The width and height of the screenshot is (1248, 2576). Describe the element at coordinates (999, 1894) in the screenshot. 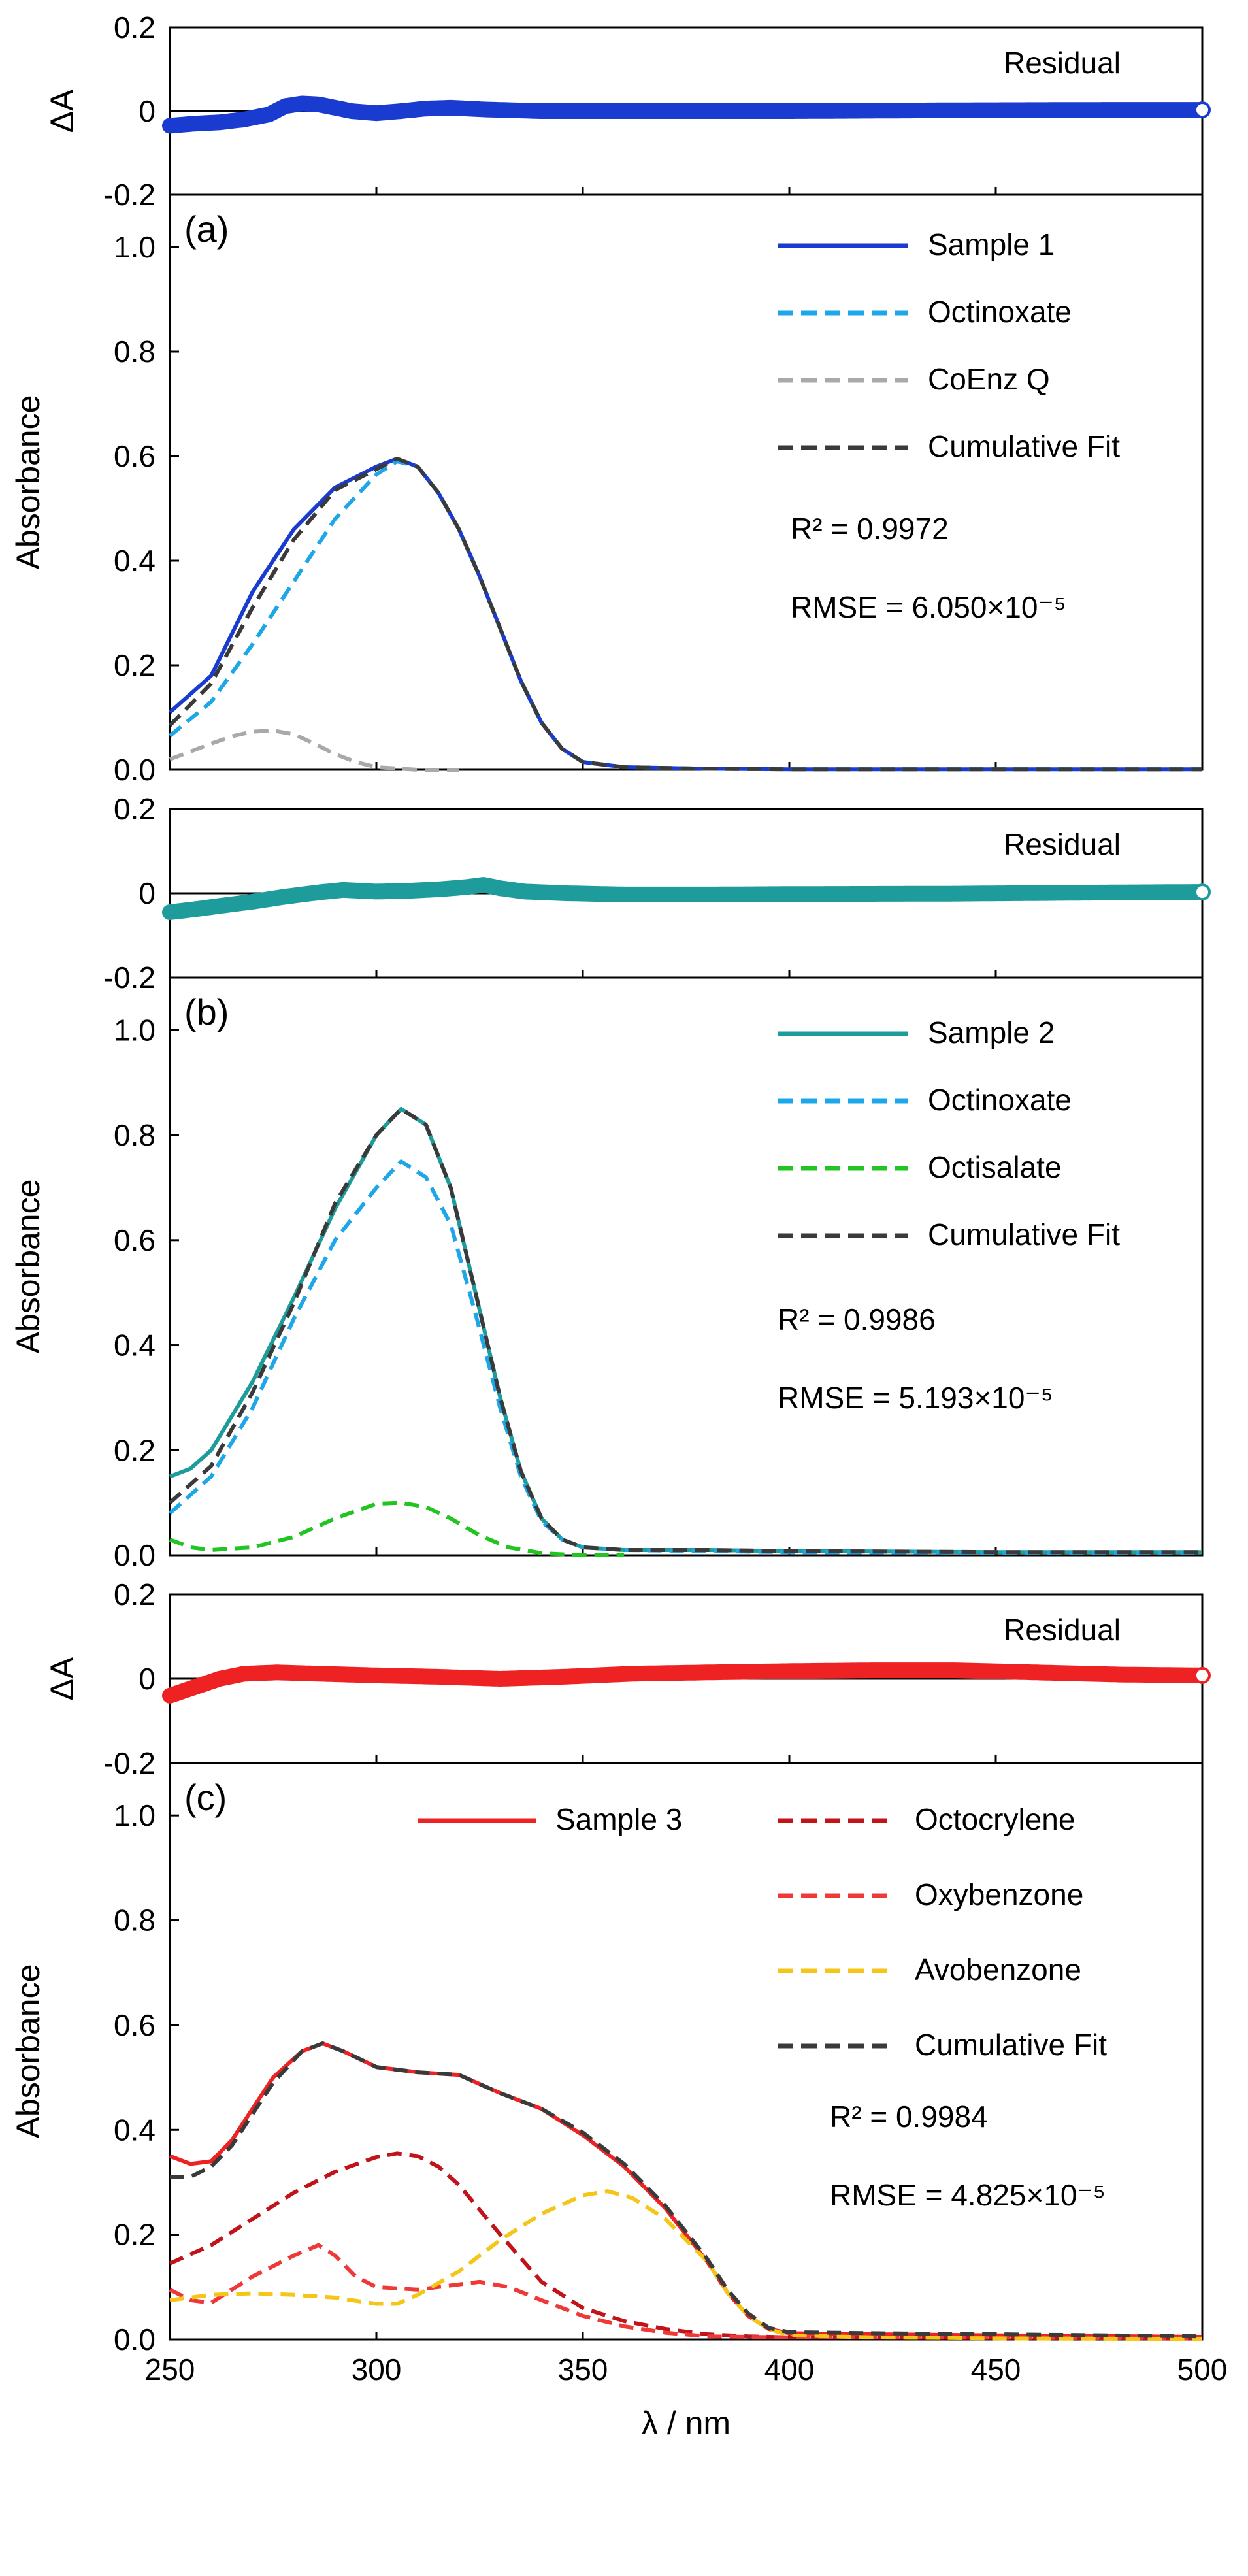

I see `legend-label: Oxybenzone` at that location.